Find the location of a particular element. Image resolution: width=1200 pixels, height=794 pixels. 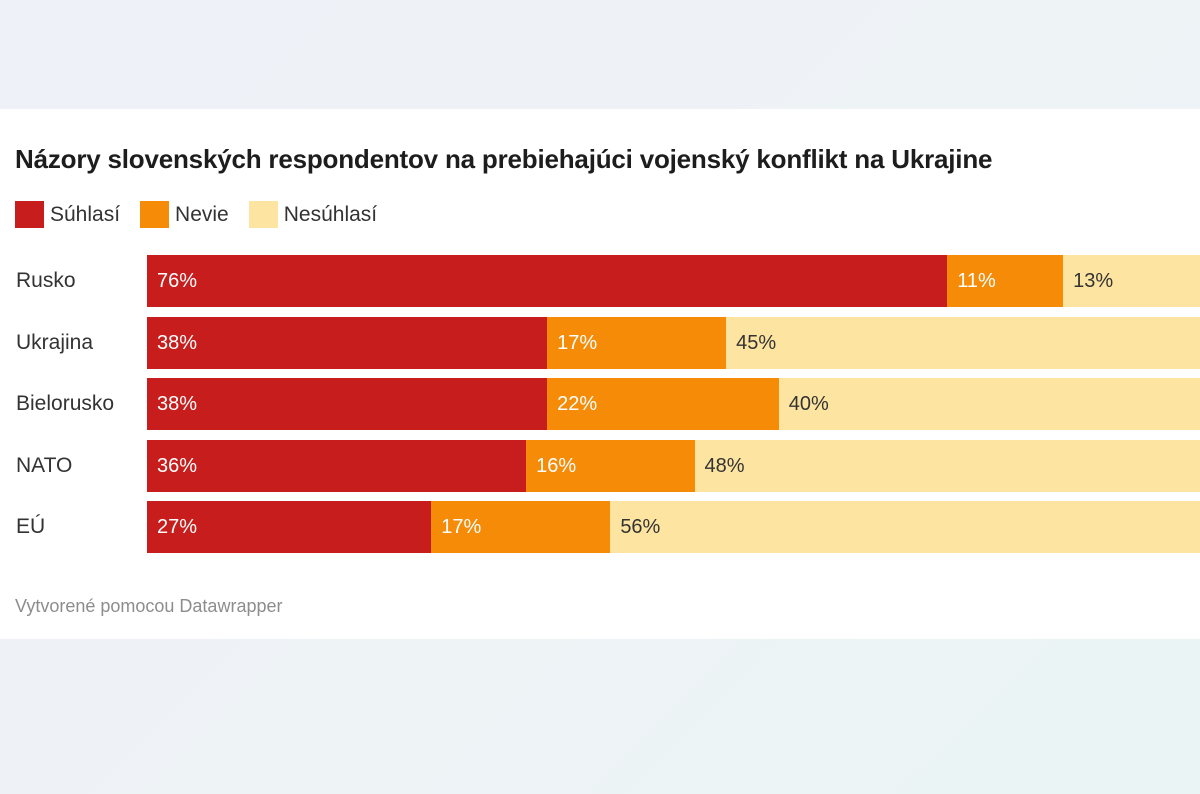

legend-item-1: Nevie is located at coordinates (184, 214).